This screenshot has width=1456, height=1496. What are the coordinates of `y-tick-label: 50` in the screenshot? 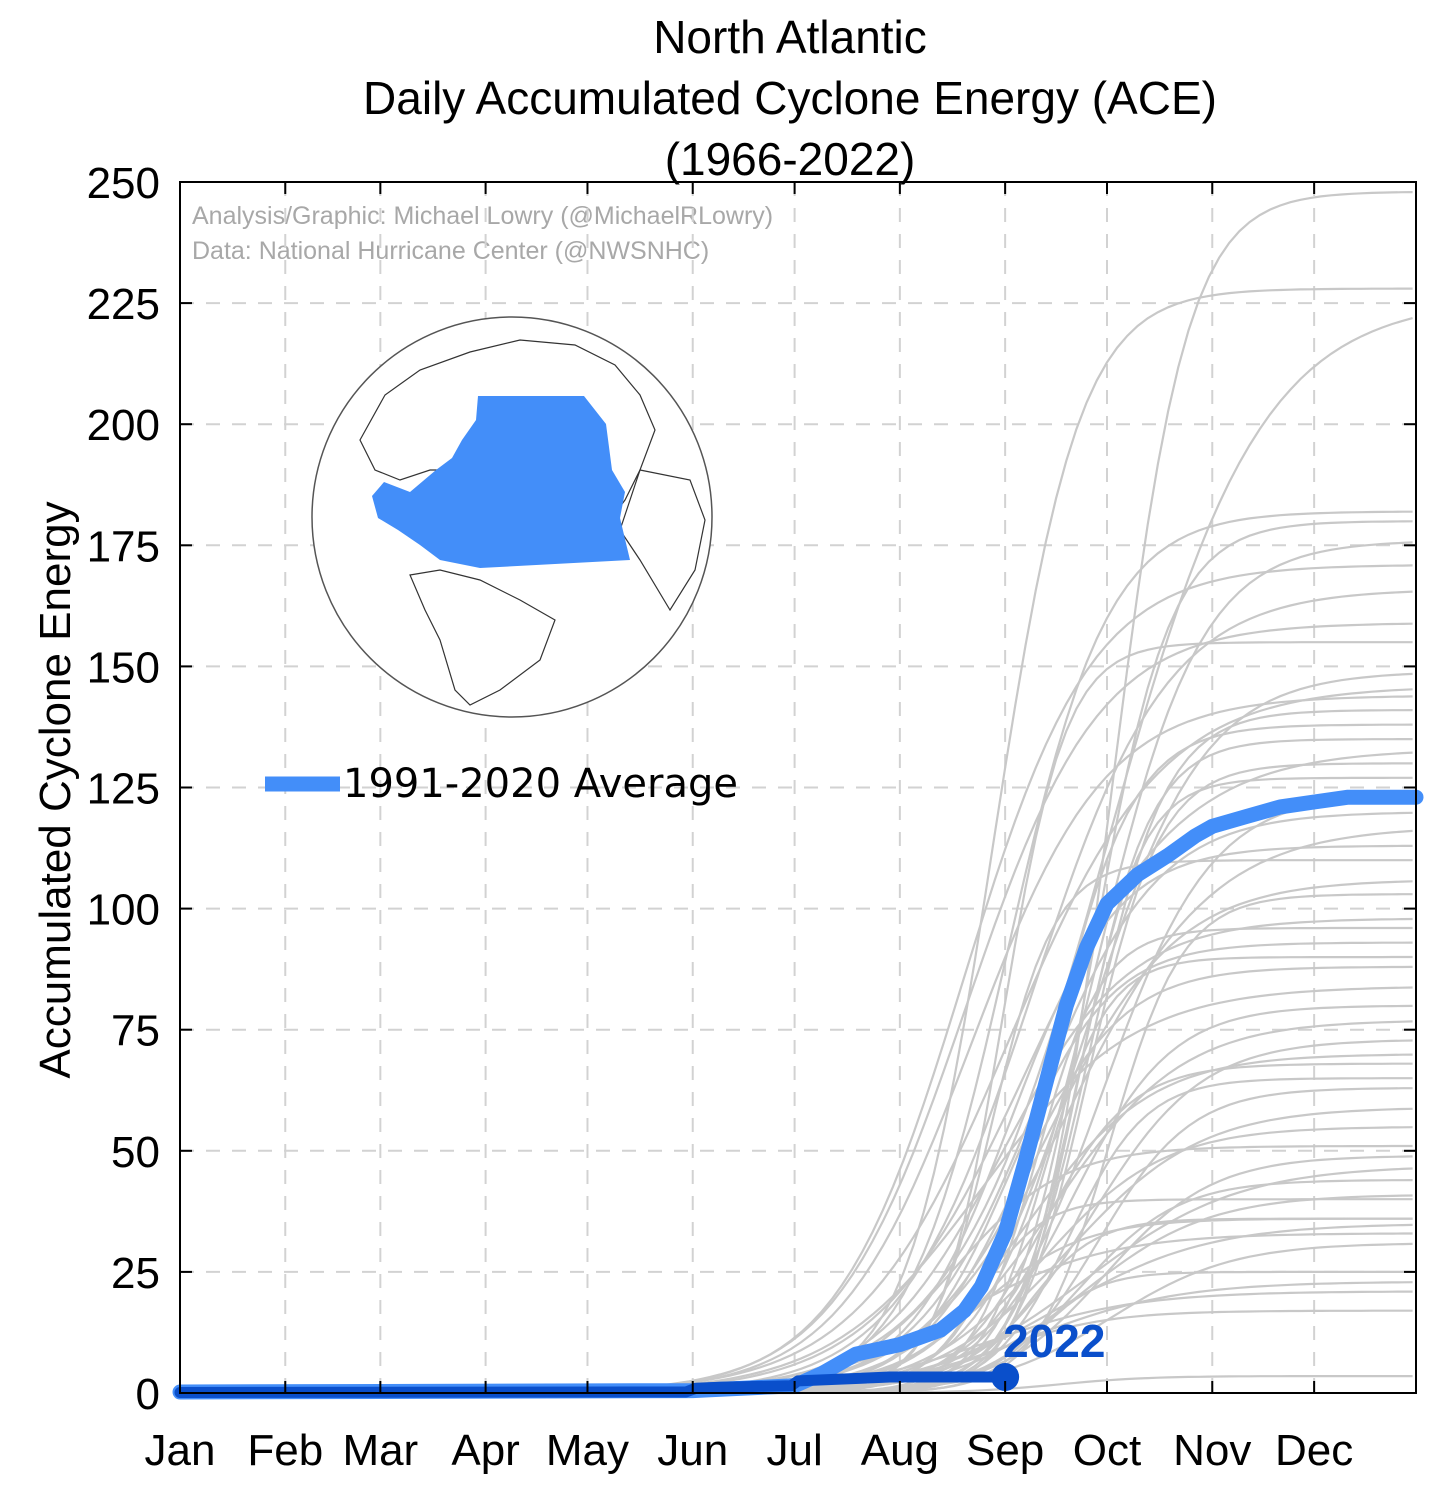 It's located at (135, 1152).